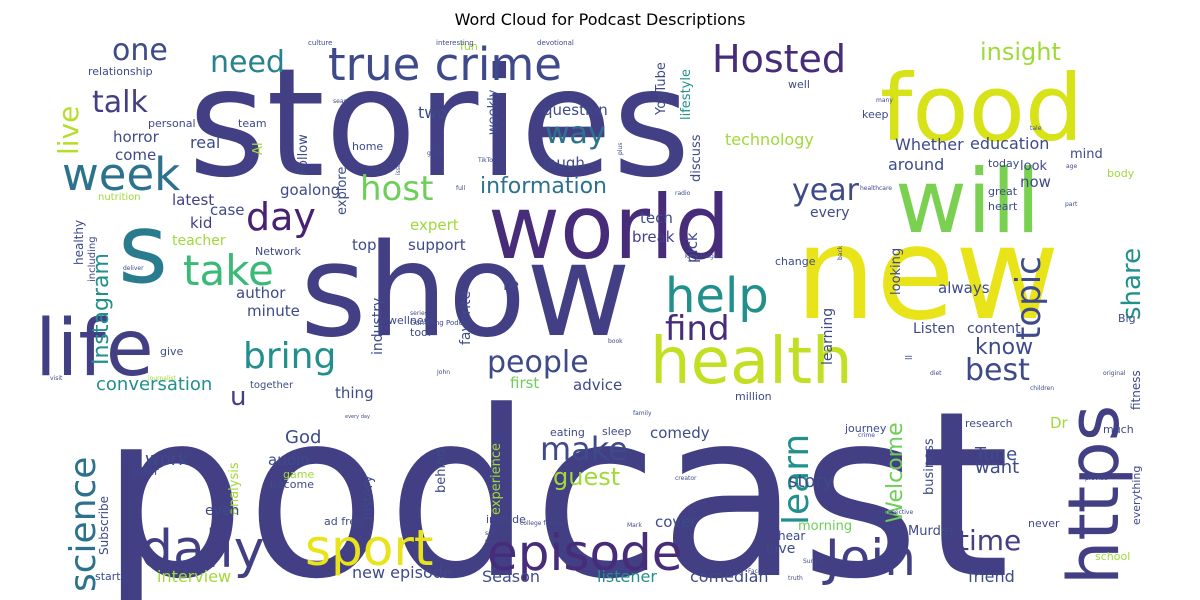 The image size is (1200, 600). I want to click on word-kid: kid, so click(201, 223).